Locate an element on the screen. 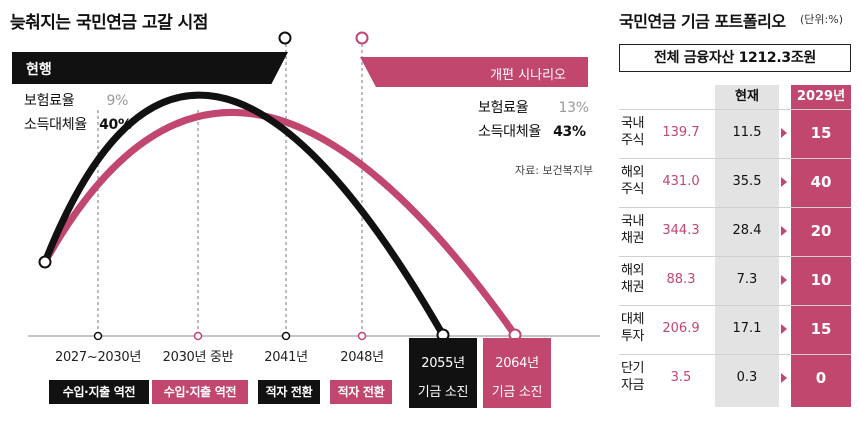 The image size is (860, 423). source-note: 자료: 보건복지부 is located at coordinates (554, 170).